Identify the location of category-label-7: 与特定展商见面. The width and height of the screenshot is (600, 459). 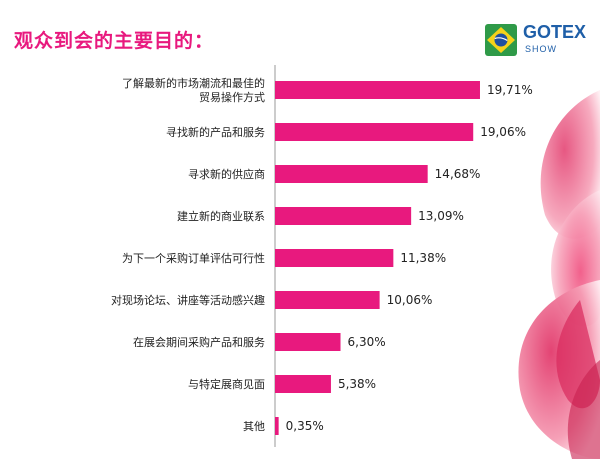
(226, 384).